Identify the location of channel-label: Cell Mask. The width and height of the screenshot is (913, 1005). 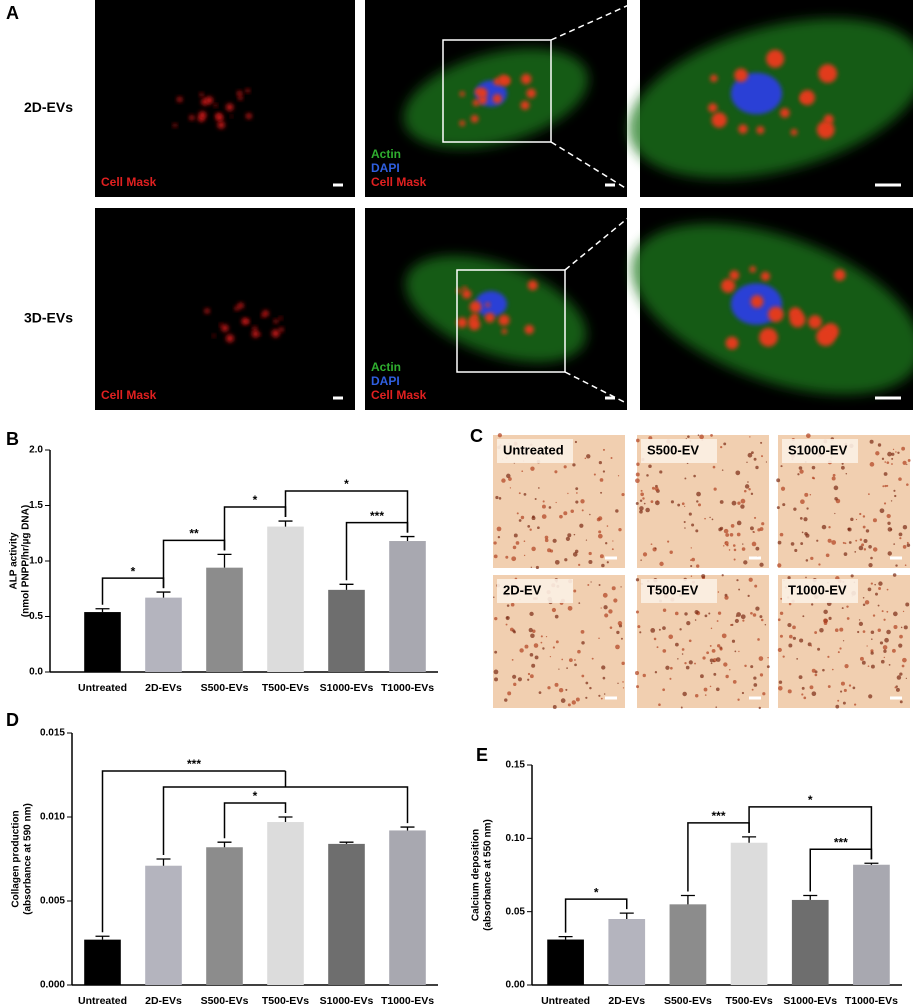
(129, 182).